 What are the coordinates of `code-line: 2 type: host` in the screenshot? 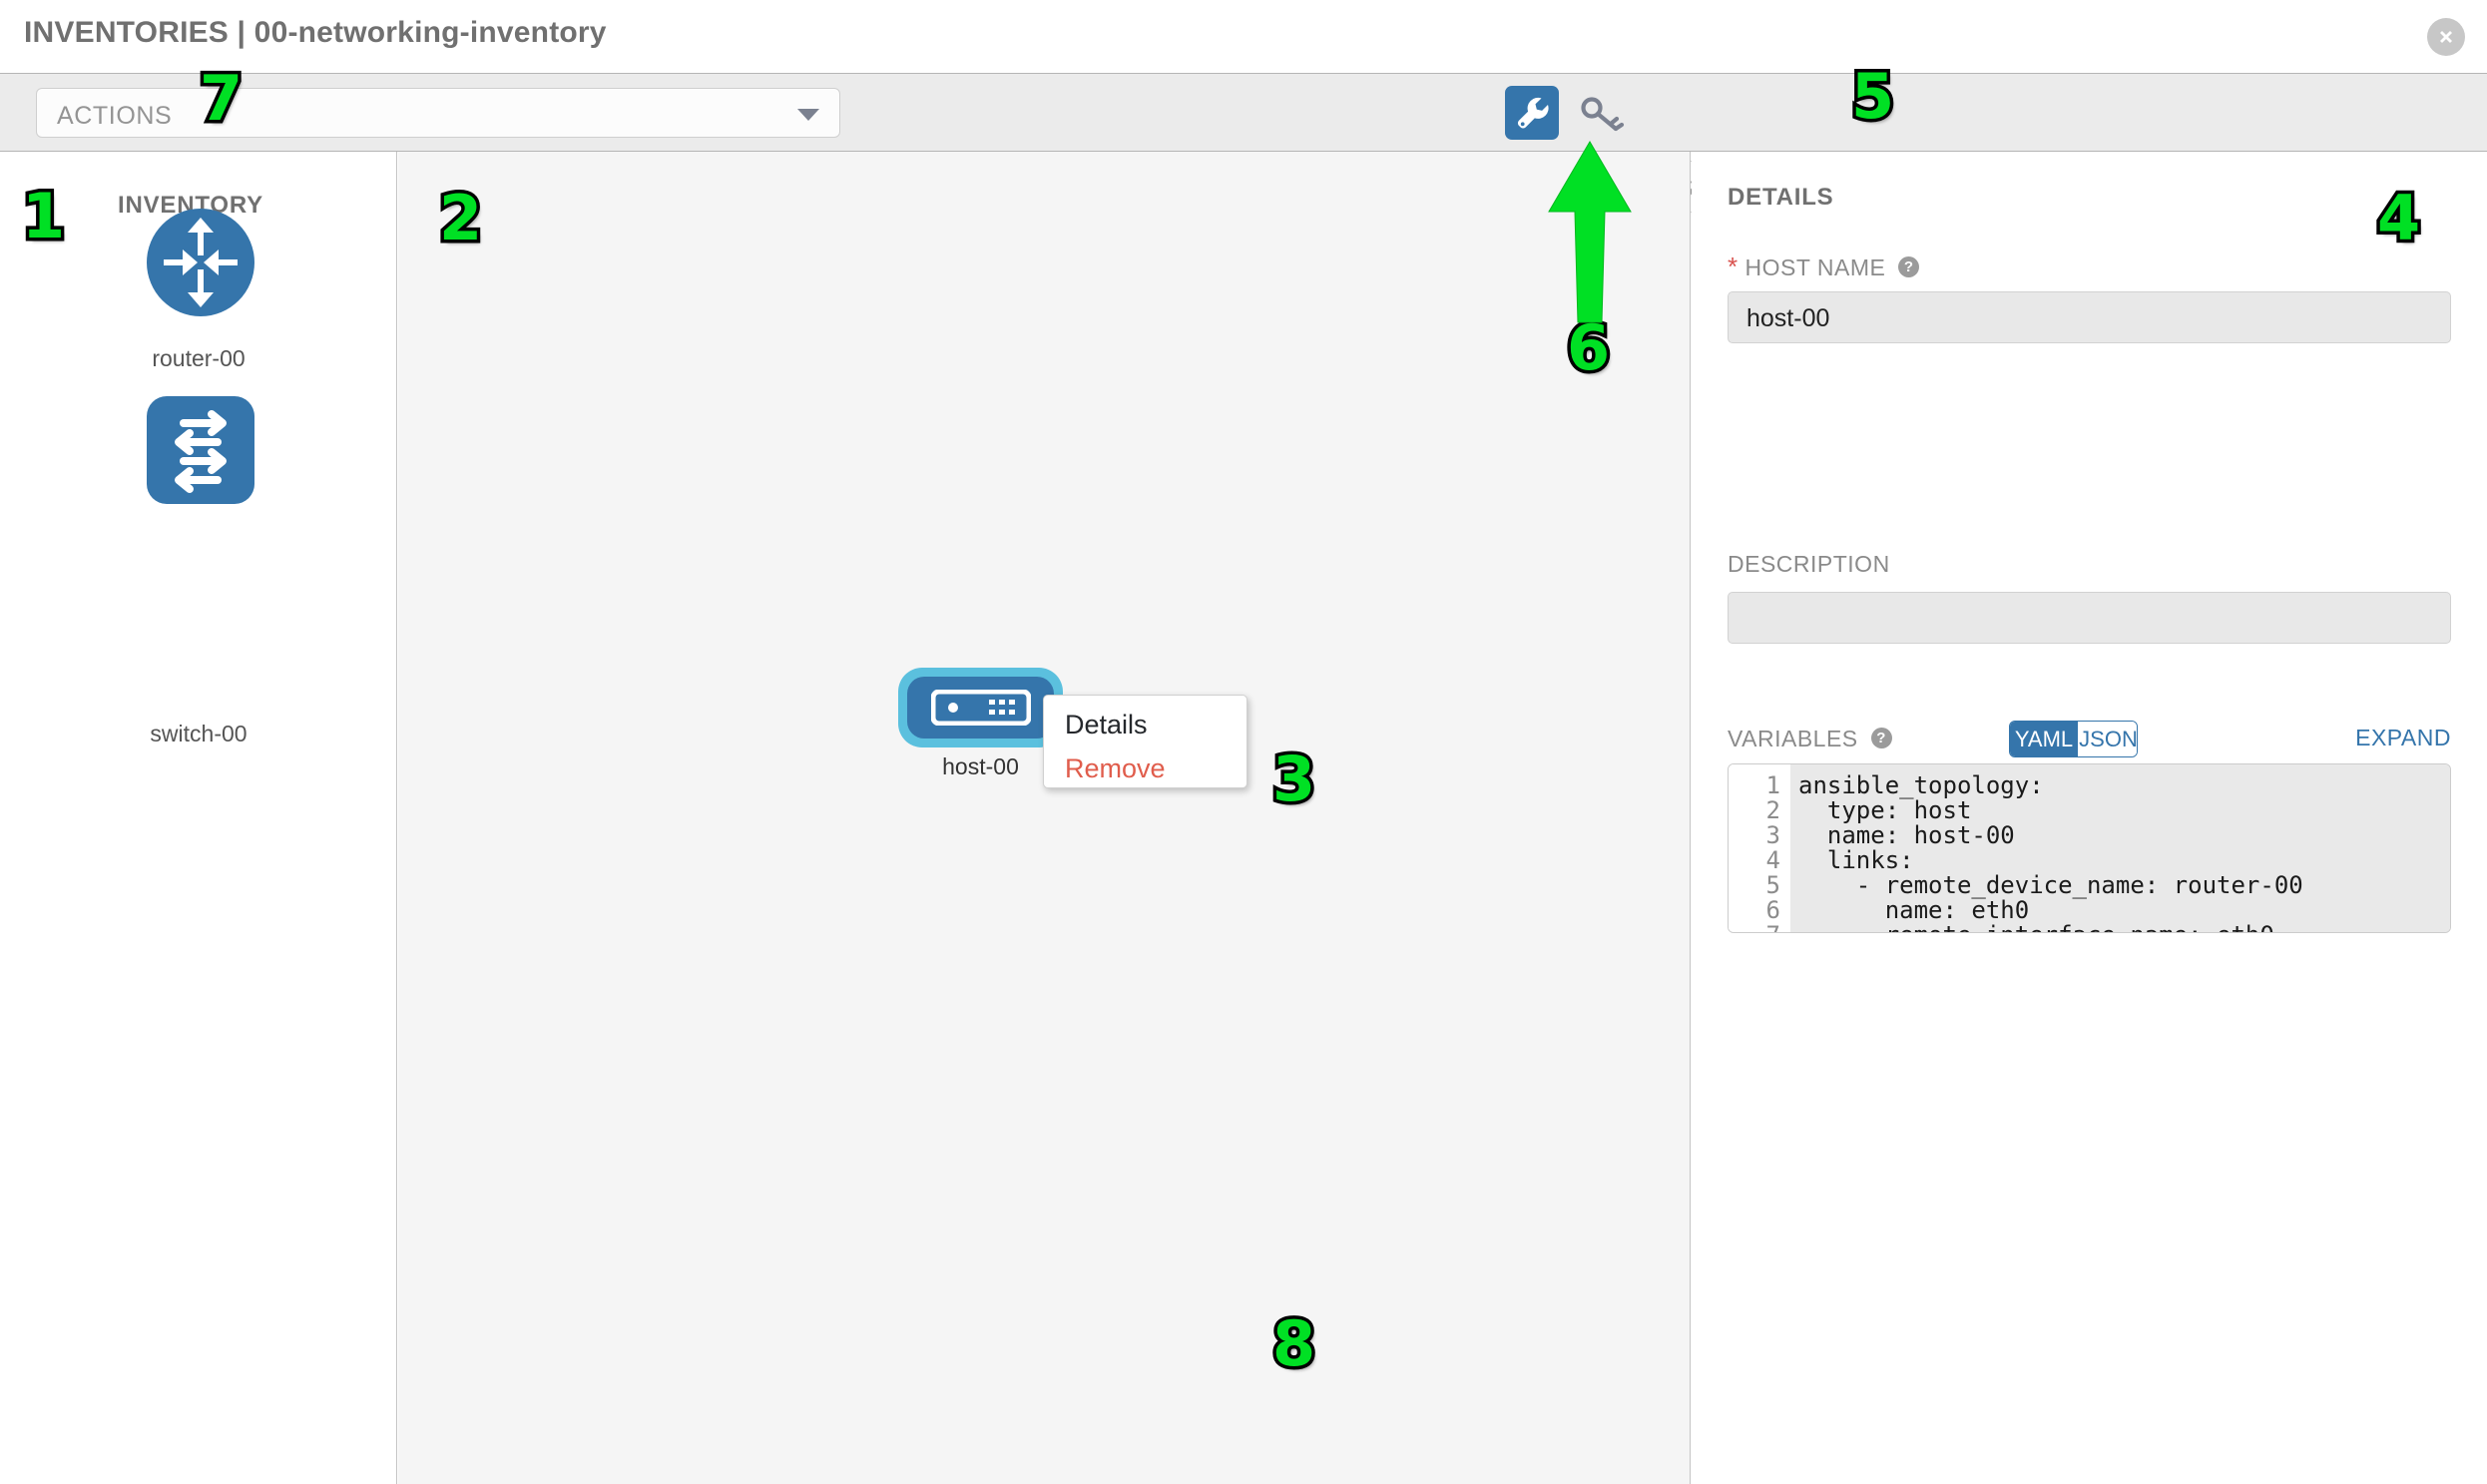 It's located at (2089, 810).